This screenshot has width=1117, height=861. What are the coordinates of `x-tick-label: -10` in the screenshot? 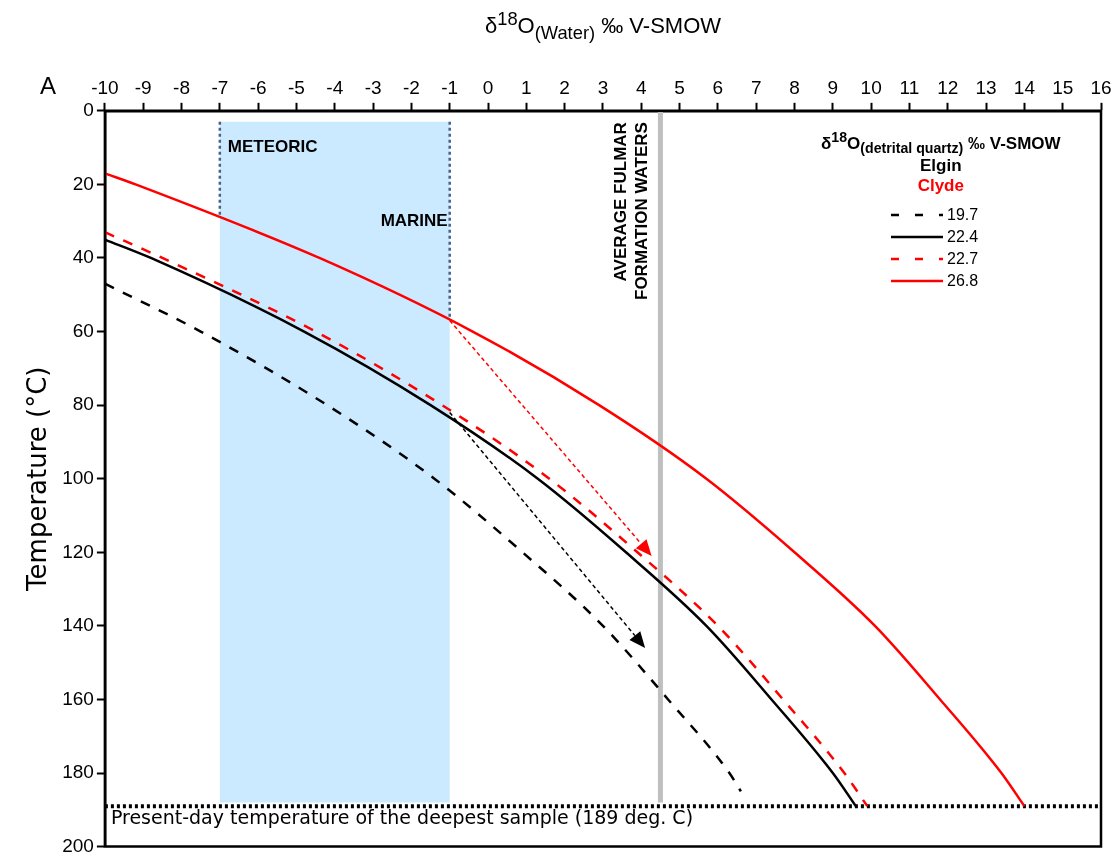 It's located at (105, 87).